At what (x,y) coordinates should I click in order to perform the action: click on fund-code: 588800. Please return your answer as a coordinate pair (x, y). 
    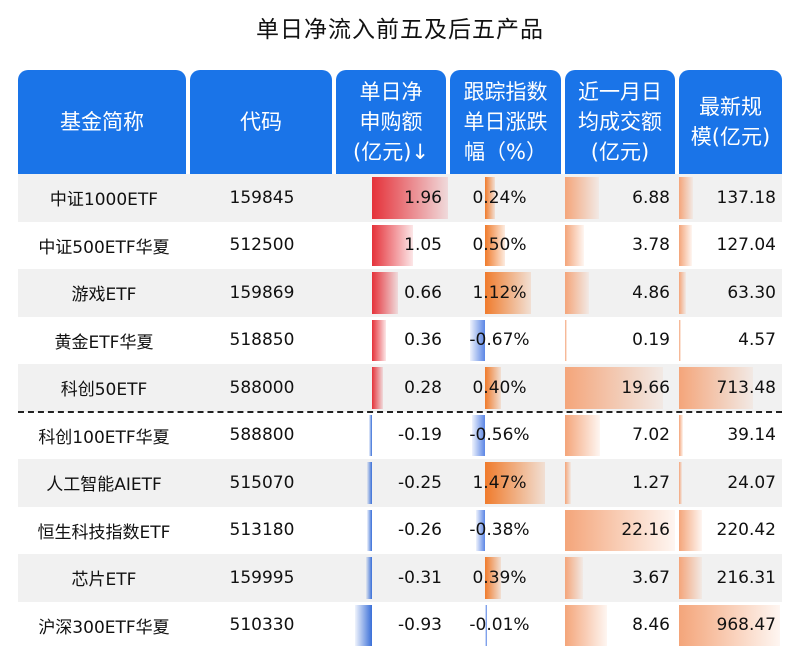
    Looking at the image, I should click on (262, 436).